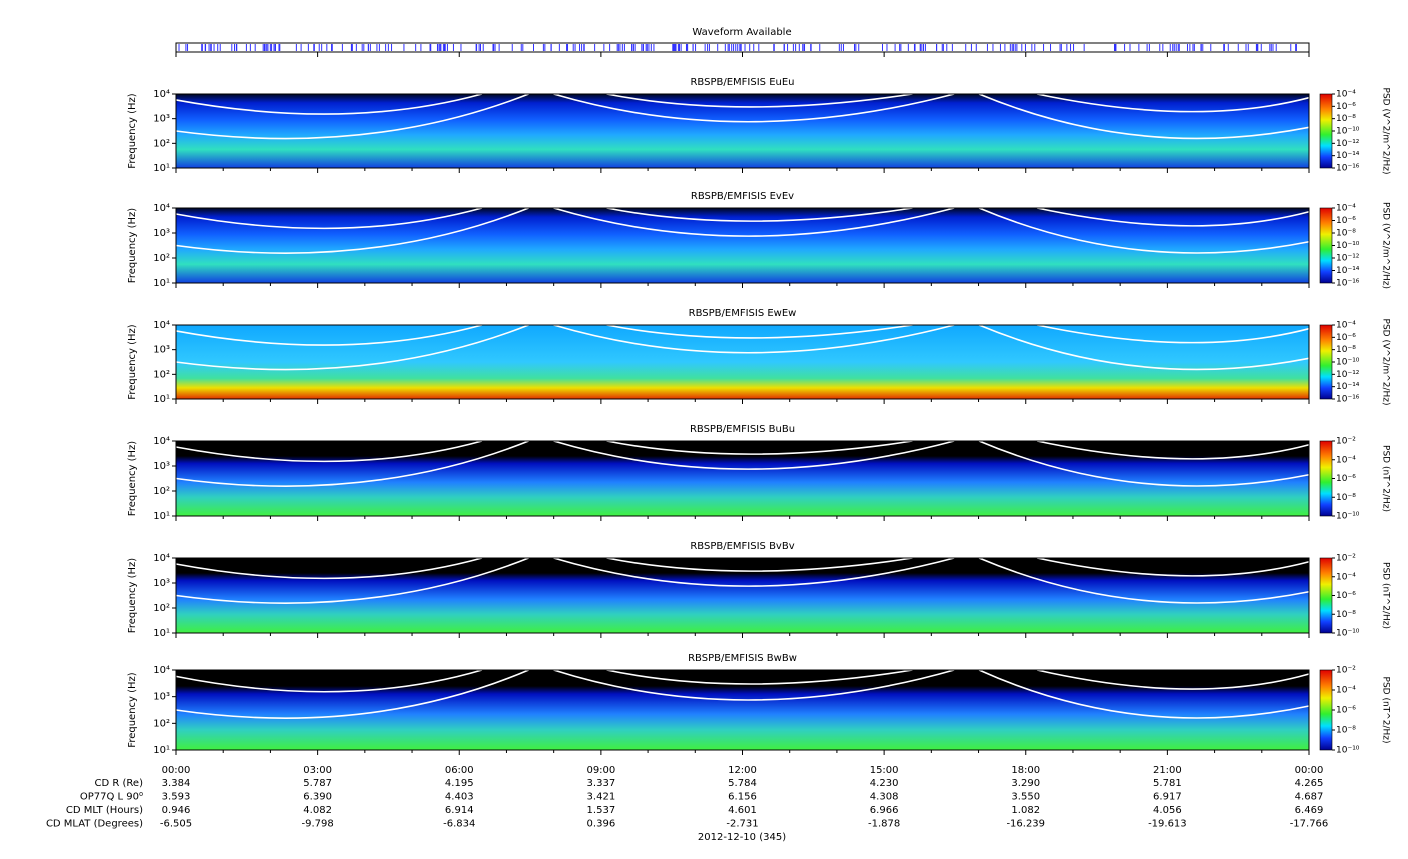 Image resolution: width=1408 pixels, height=859 pixels. I want to click on panel-title: RBSPB/EMFISIS BvBv, so click(742, 546).